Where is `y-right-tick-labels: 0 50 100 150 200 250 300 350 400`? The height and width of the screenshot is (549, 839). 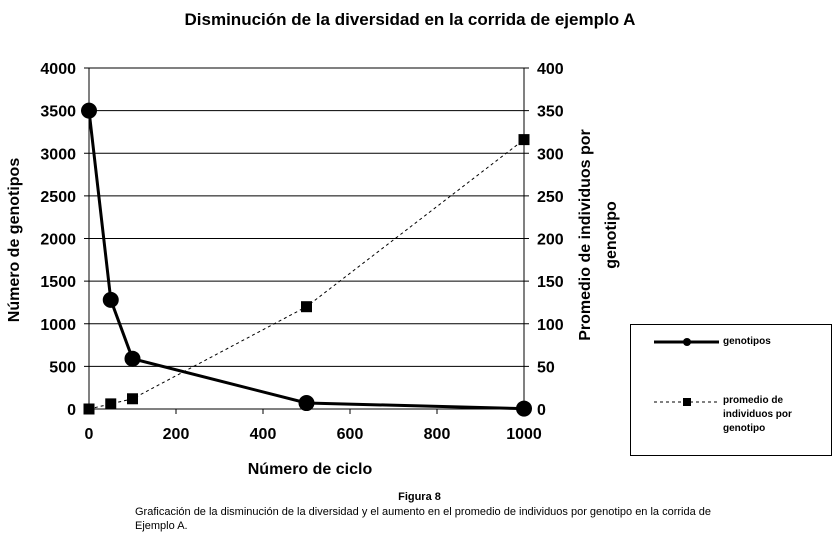
y-right-tick-labels: 0 50 100 150 200 250 300 350 400 is located at coordinates (550, 240).